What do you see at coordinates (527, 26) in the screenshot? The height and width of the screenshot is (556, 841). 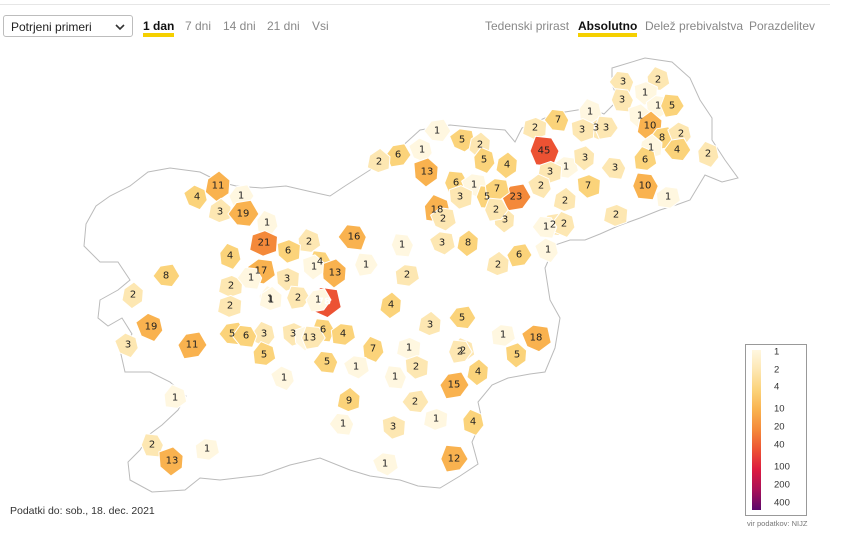 I see `tab-tedenski-prirast: Tedenski prirast` at bounding box center [527, 26].